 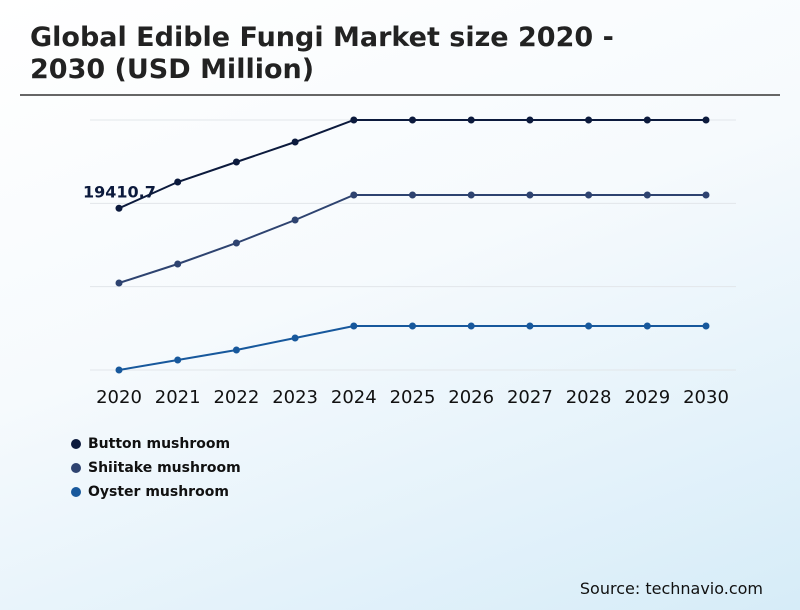 I want to click on x-tick-label: 2023, so click(x=295, y=397).